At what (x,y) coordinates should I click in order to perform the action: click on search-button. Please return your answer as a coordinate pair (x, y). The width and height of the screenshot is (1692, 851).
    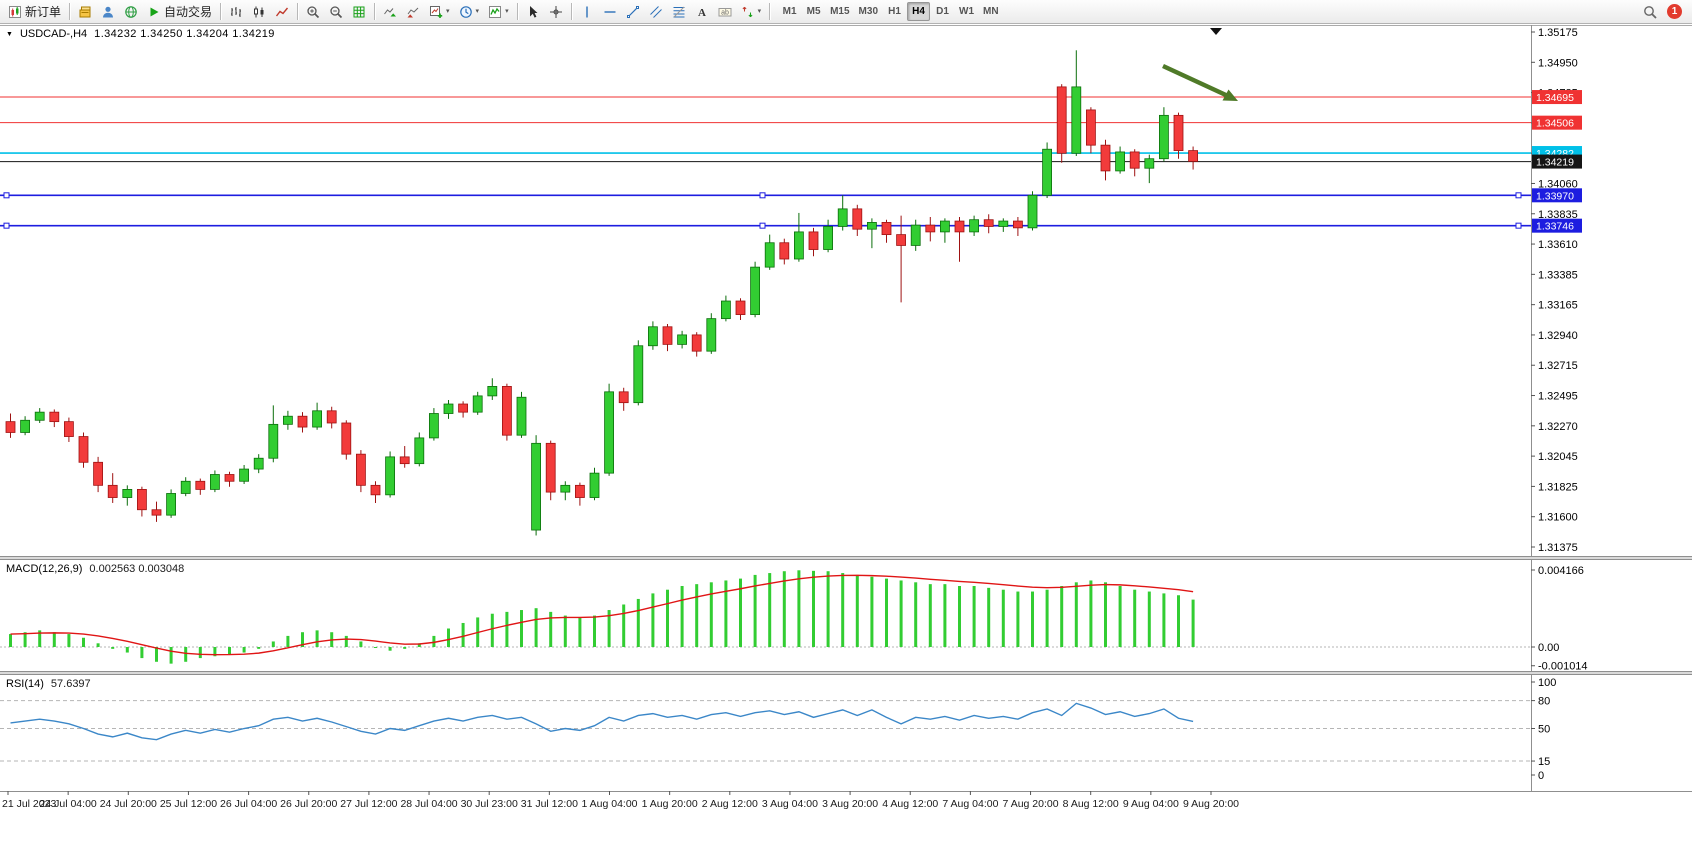
    Looking at the image, I should click on (1652, 12).